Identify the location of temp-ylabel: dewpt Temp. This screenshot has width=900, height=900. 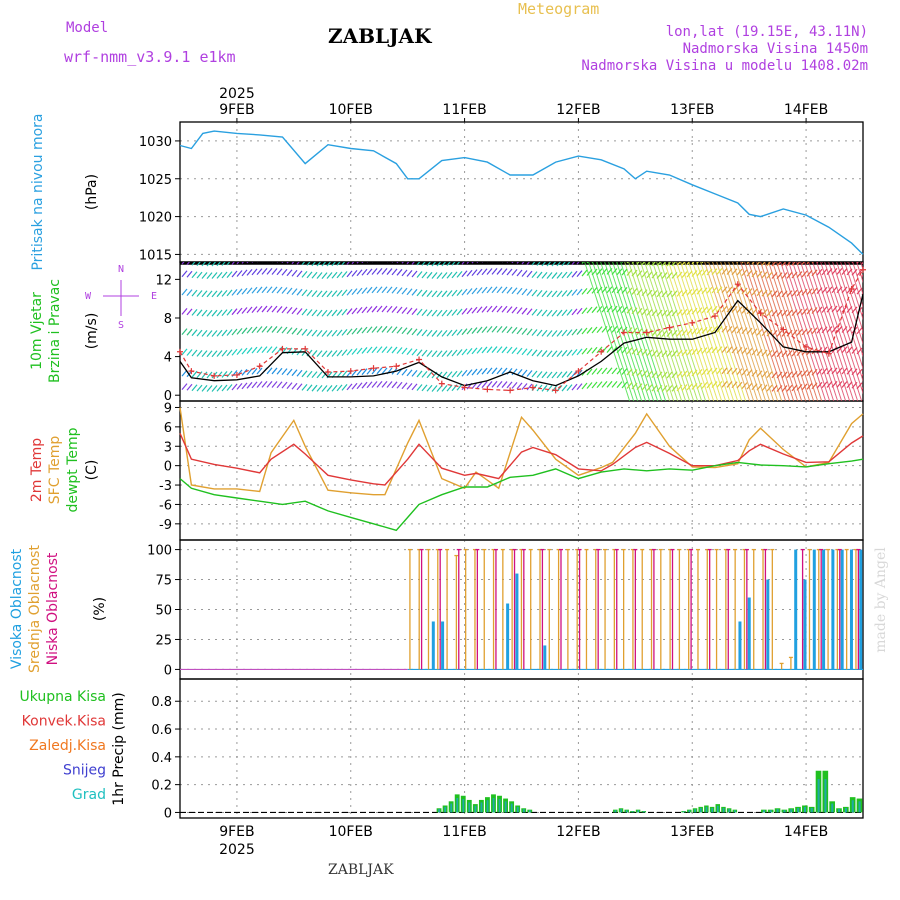
(73, 469).